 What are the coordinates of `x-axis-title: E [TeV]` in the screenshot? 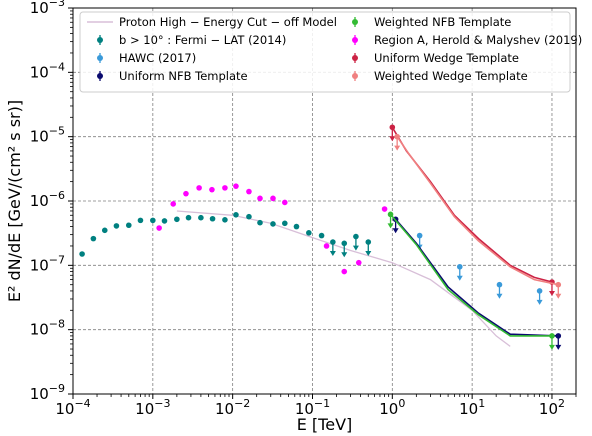 It's located at (325, 424).